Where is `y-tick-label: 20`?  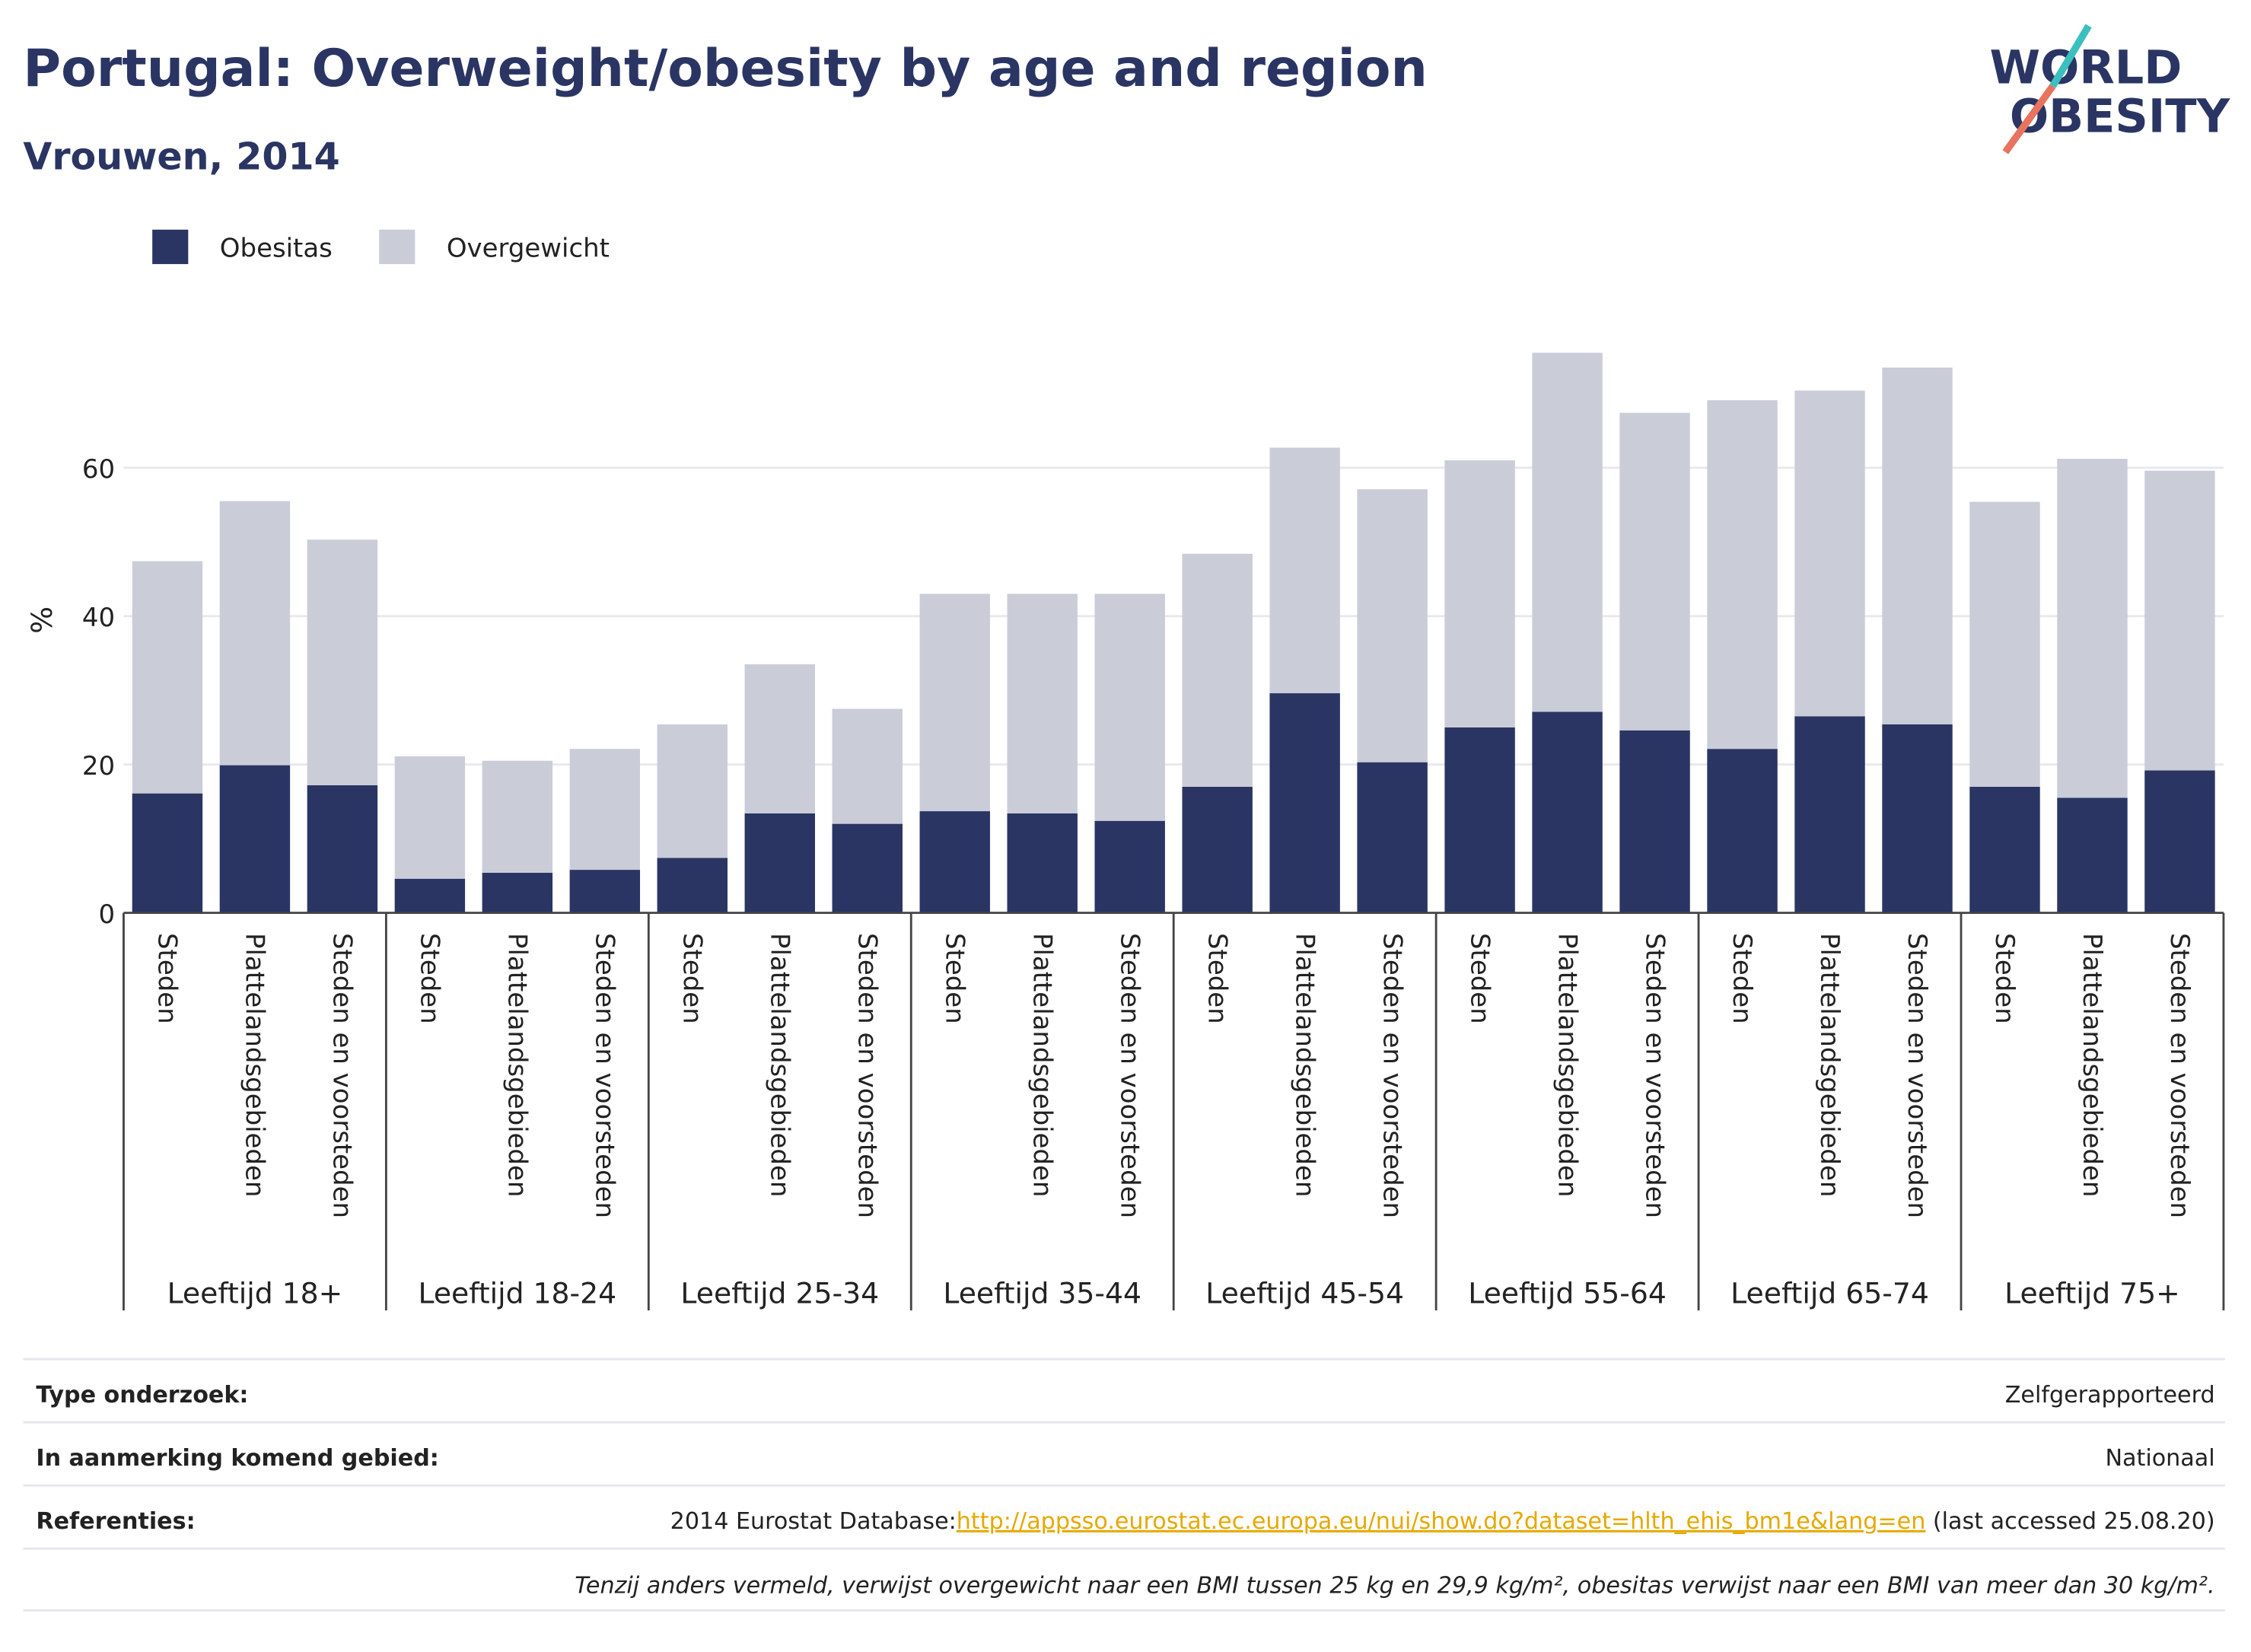 y-tick-label: 20 is located at coordinates (98, 766).